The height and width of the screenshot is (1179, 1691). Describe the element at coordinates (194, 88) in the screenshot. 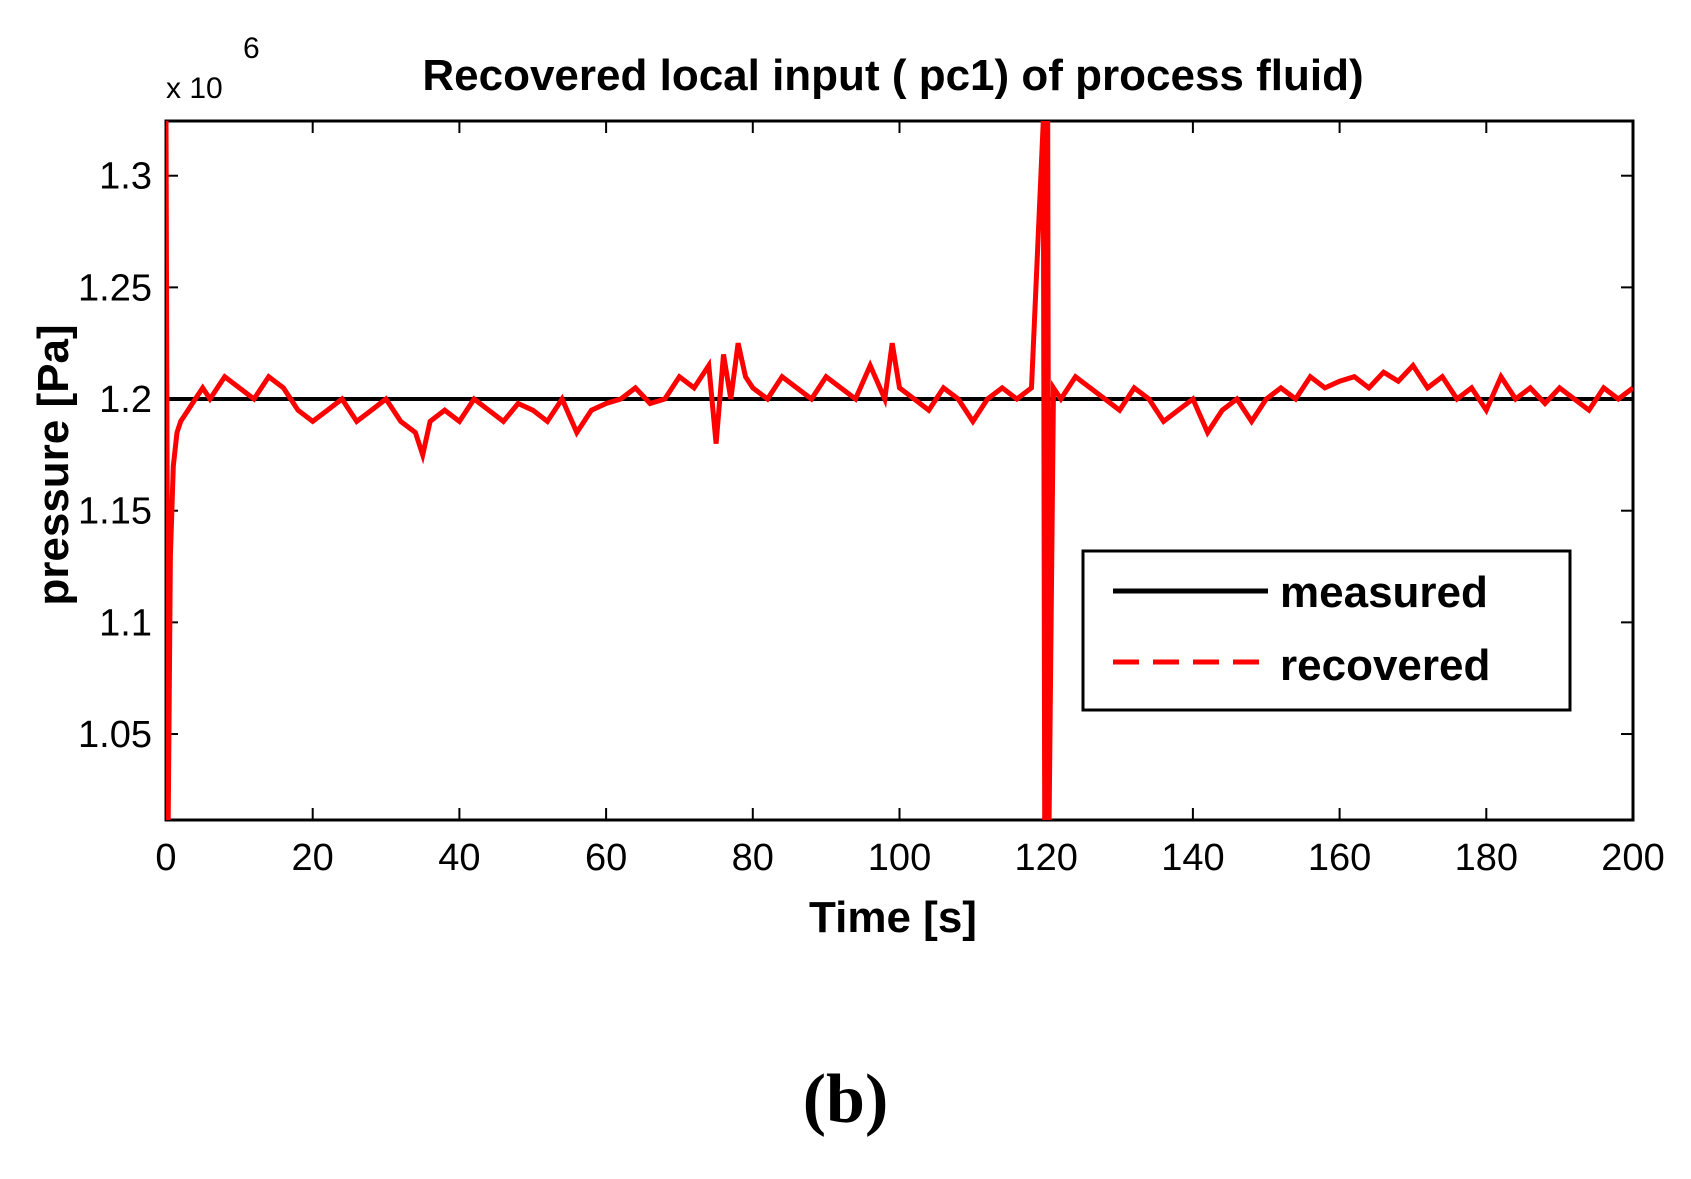

I see `y-multiplier-base: x 10` at that location.